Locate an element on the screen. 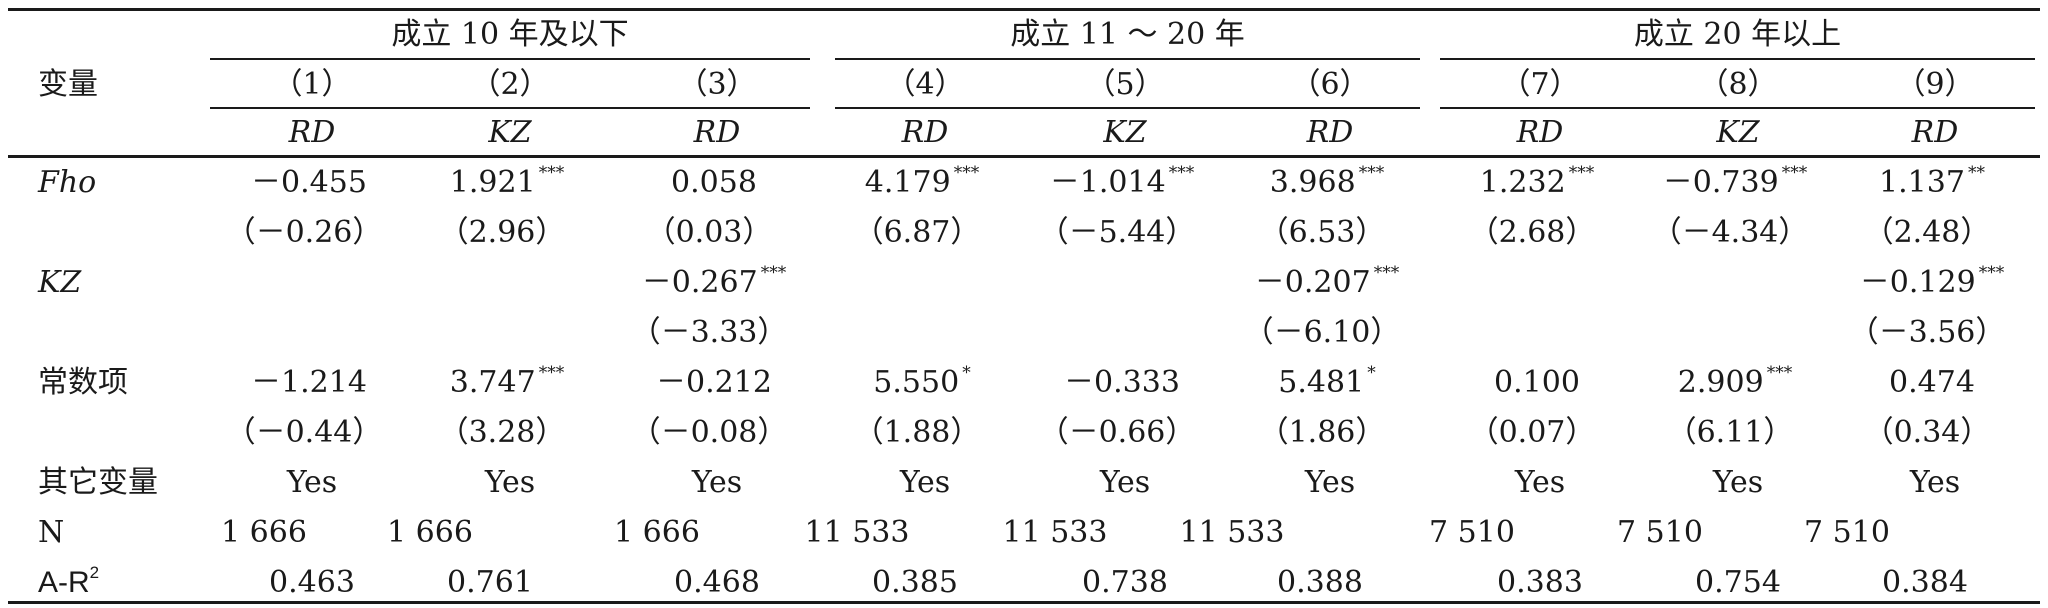 The image size is (2048, 608). t-statistic-cell: （6.87） is located at coordinates (917, 232).